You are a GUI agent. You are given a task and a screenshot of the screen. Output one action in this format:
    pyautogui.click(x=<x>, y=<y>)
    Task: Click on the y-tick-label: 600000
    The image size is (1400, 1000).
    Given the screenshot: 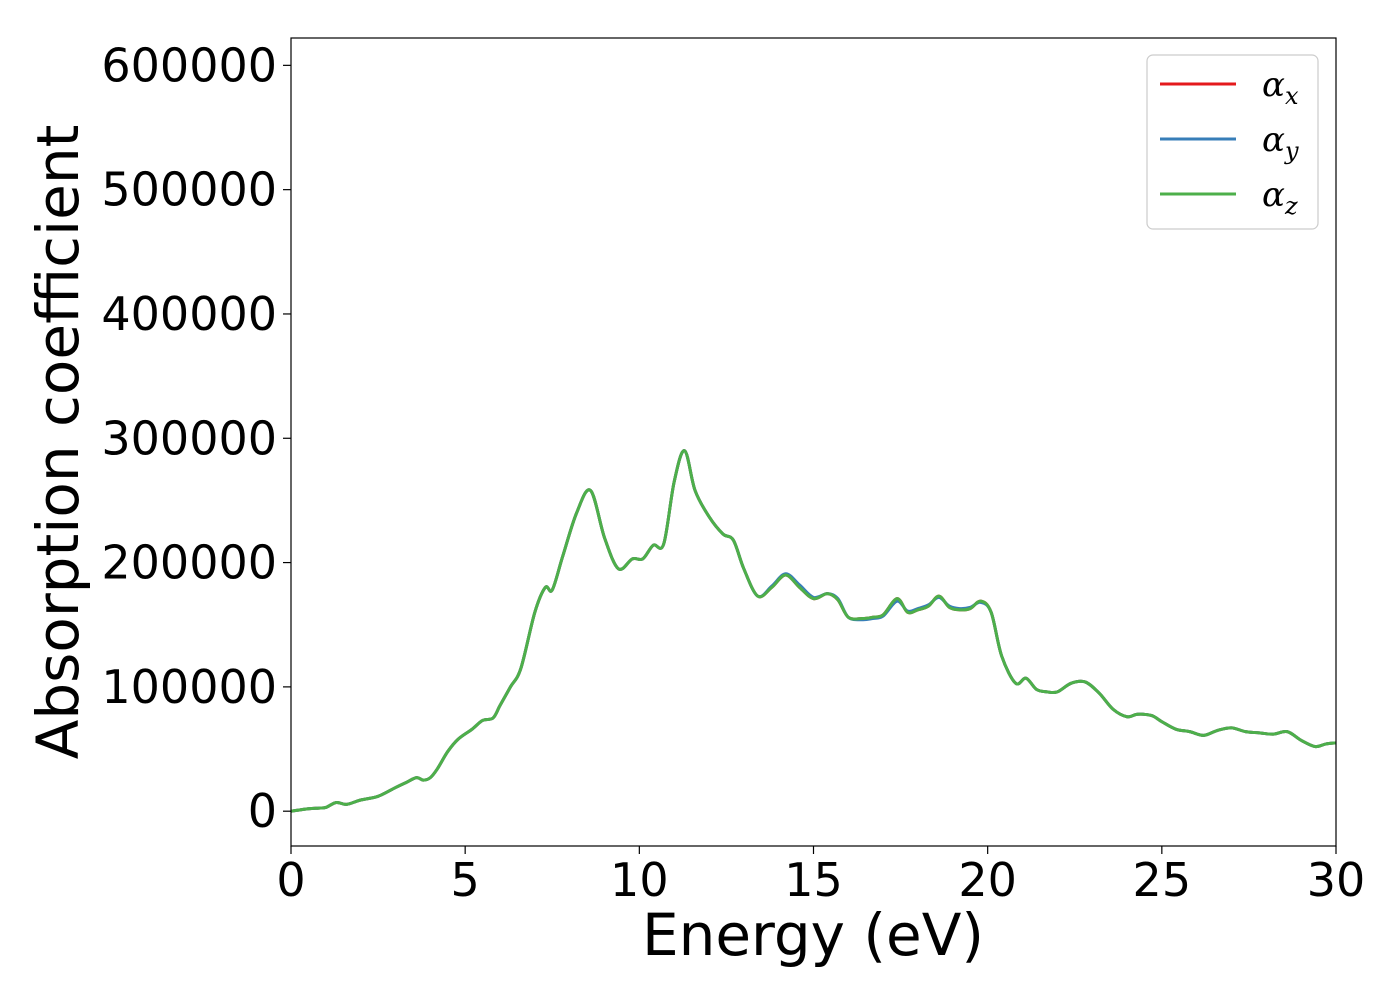 What is the action you would take?
    pyautogui.click(x=189, y=65)
    